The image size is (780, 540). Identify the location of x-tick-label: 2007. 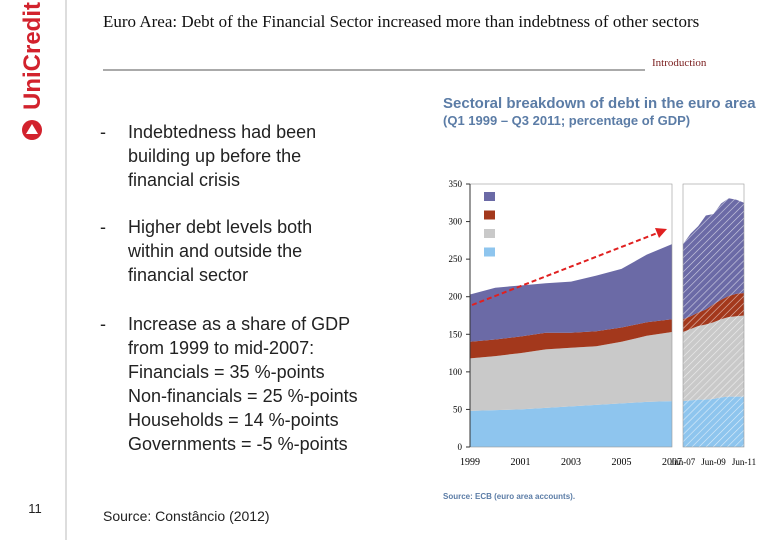
(672, 462).